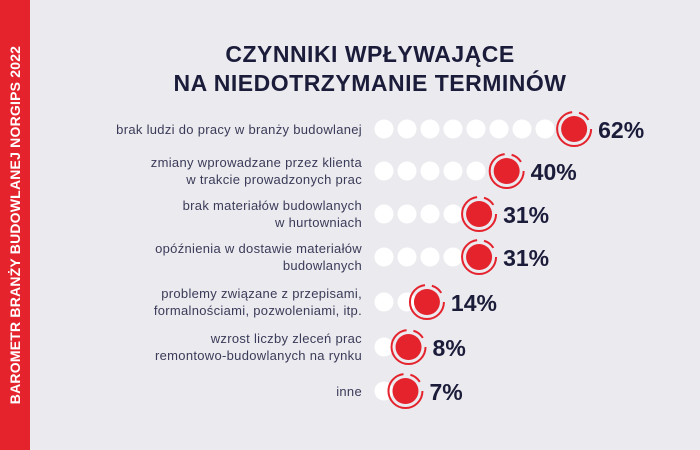 Image resolution: width=700 pixels, height=450 pixels. Describe the element at coordinates (201, 391) in the screenshot. I see `category-label: inne` at that location.